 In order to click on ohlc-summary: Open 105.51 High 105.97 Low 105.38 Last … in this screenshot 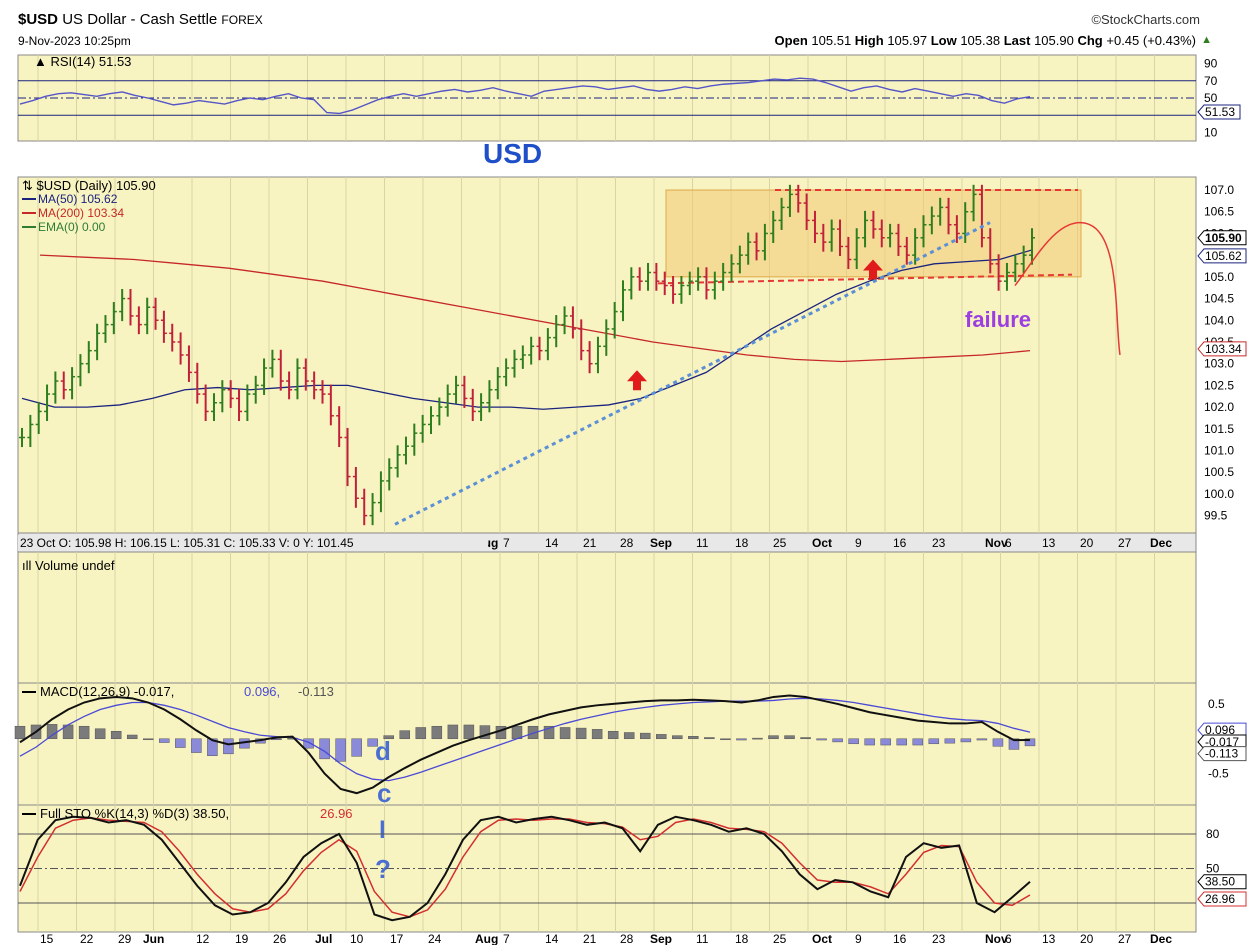, I will do `click(985, 40)`.